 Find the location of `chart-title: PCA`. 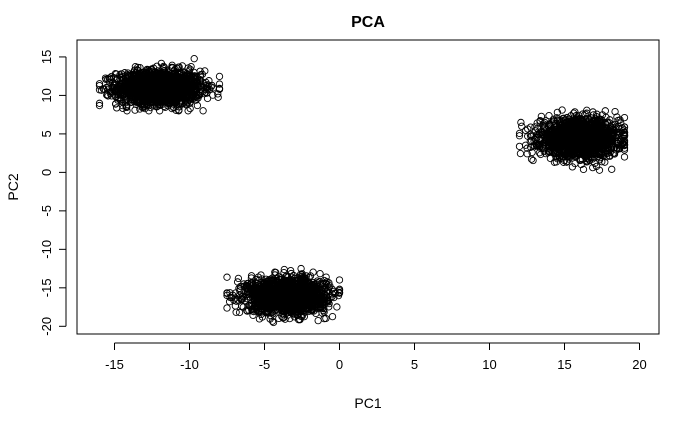

chart-title: PCA is located at coordinates (368, 22).